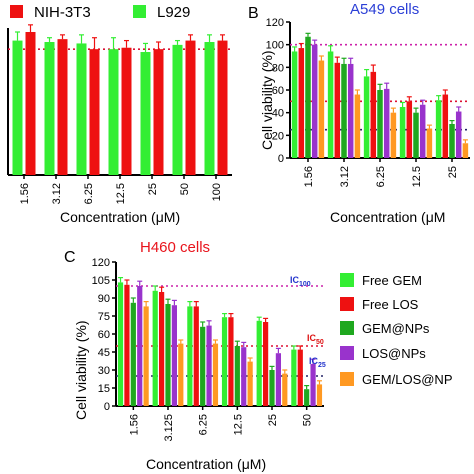 This screenshot has height=474, width=474. What do you see at coordinates (347, 353) in the screenshot?
I see `legend-swatch-los-nps` at bounding box center [347, 353].